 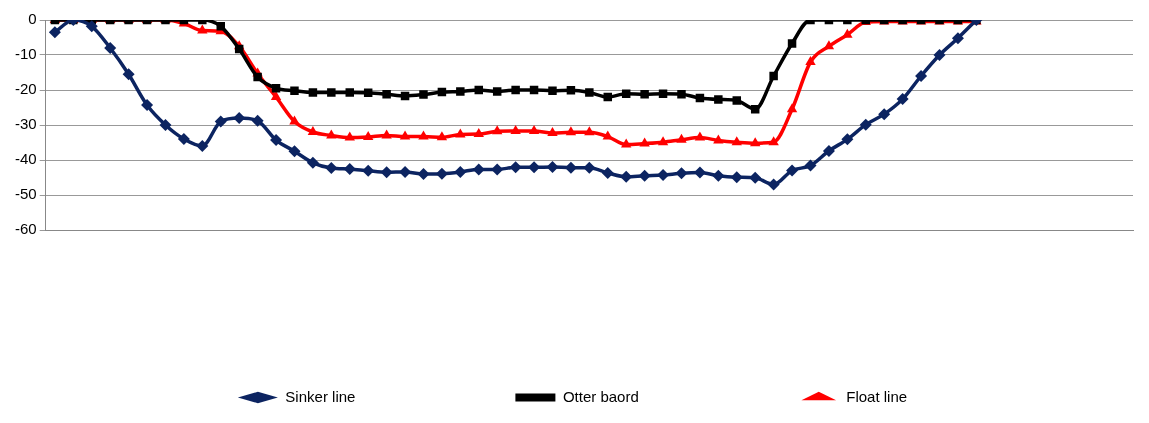 I want to click on legend-label: Sinker line, so click(x=320, y=396).